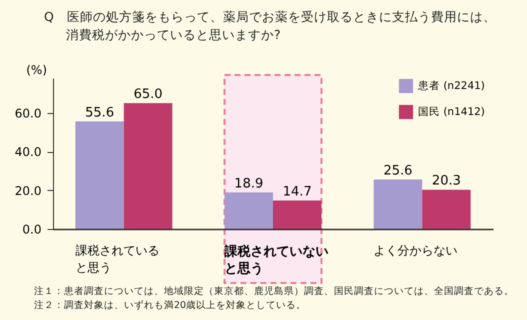 The height and width of the screenshot is (320, 527). I want to click on text: 注１：患者調査については、地域限定（東京都、鹿児島県）調査、国民調査については、全国調査である。, so click(274, 292).